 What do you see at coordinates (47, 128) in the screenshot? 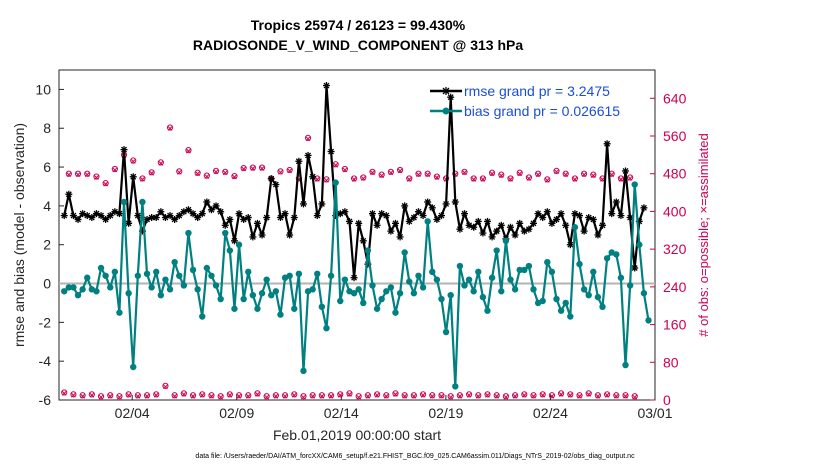
I see `y-tick-label: 8` at bounding box center [47, 128].